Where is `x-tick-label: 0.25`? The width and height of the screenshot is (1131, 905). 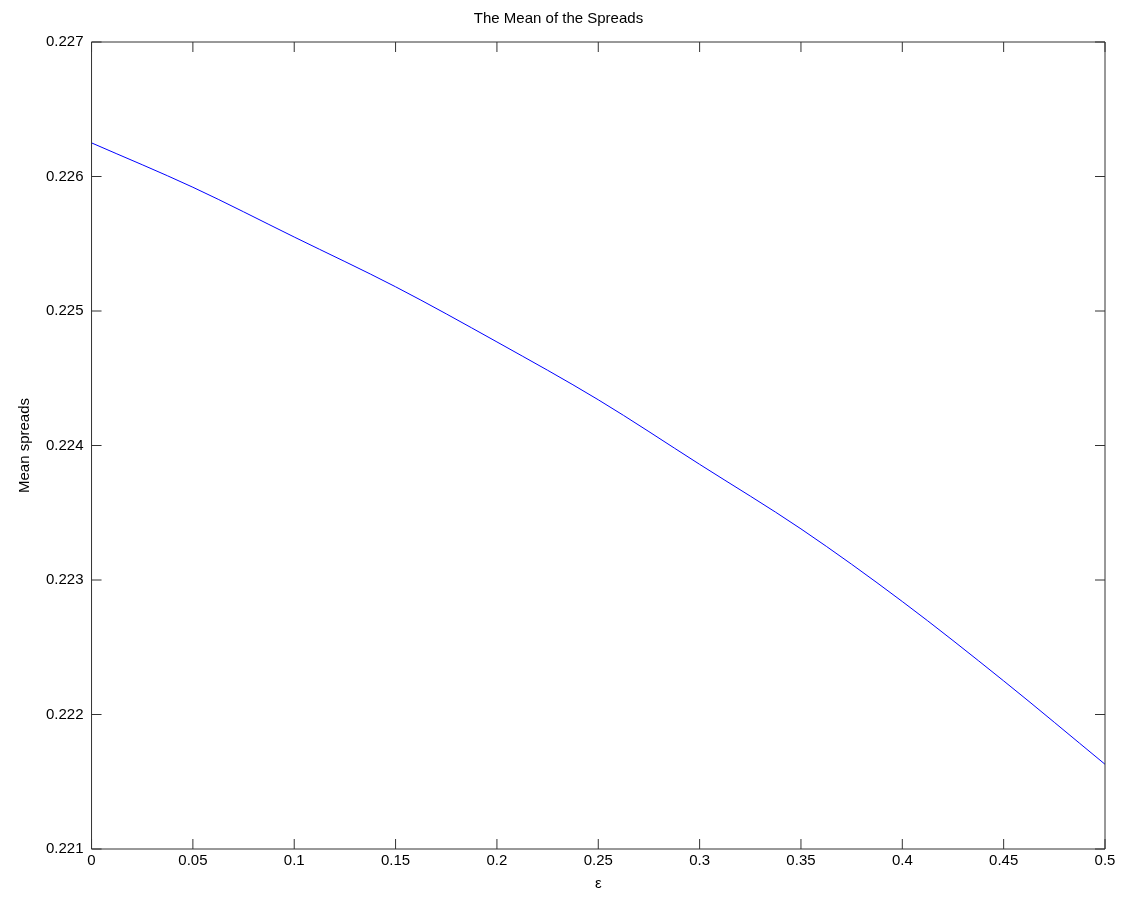
x-tick-label: 0.25 is located at coordinates (598, 860).